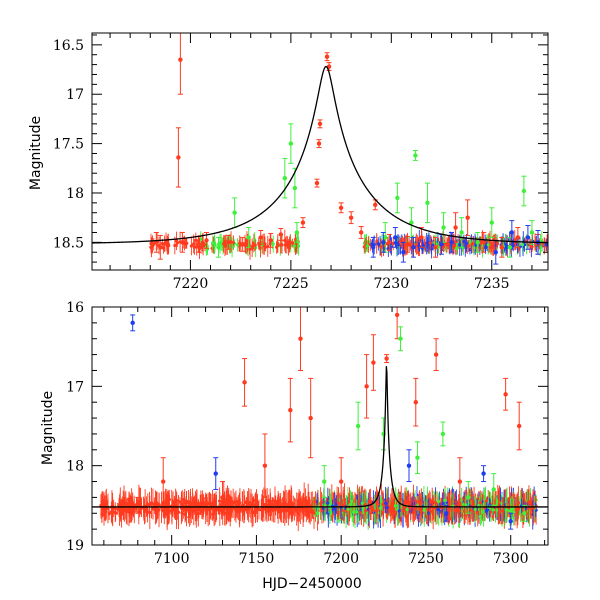  What do you see at coordinates (455, 242) in the screenshot?
I see `series-blue` at bounding box center [455, 242].